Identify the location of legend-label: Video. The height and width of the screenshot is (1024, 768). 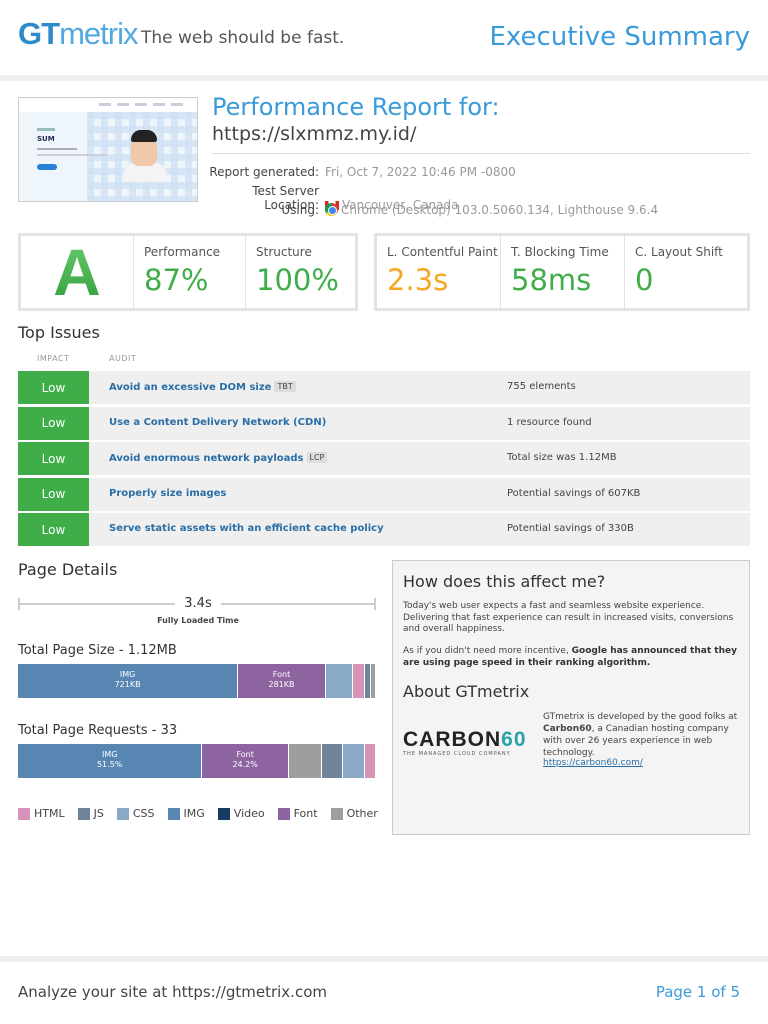
(249, 813).